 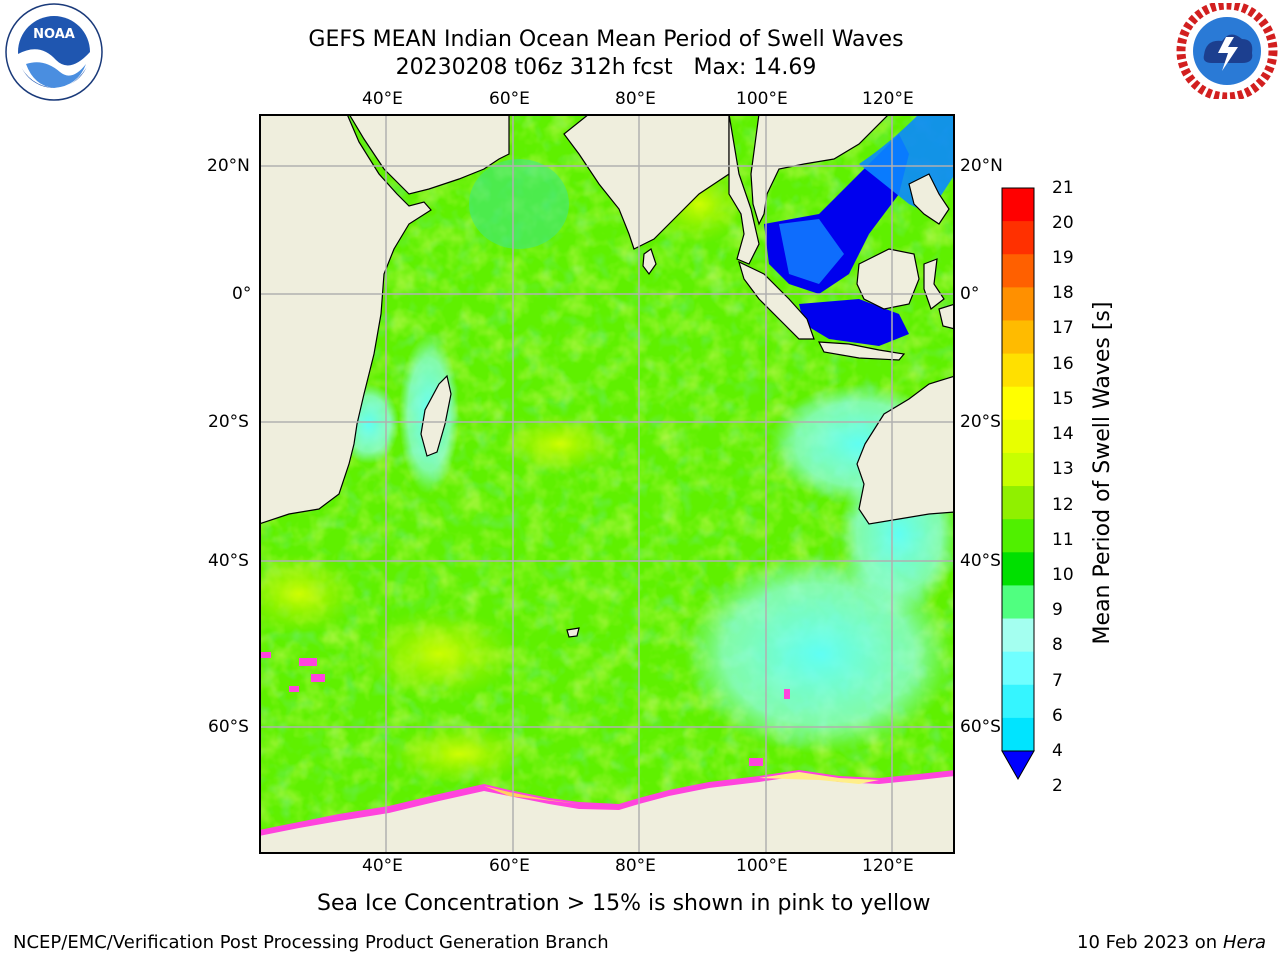 I want to click on lat-label-left: 20°N, so click(x=228, y=166).